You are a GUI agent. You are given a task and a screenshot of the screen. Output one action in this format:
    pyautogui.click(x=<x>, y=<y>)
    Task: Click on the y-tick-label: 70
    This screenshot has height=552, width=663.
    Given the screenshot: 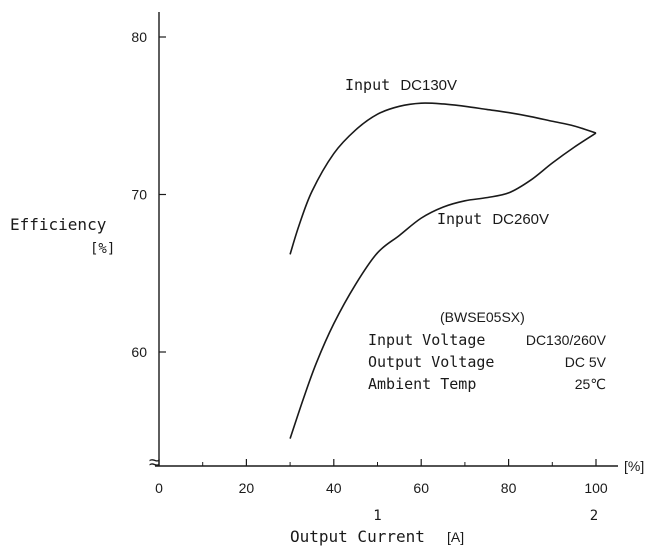 What is the action you would take?
    pyautogui.click(x=139, y=195)
    